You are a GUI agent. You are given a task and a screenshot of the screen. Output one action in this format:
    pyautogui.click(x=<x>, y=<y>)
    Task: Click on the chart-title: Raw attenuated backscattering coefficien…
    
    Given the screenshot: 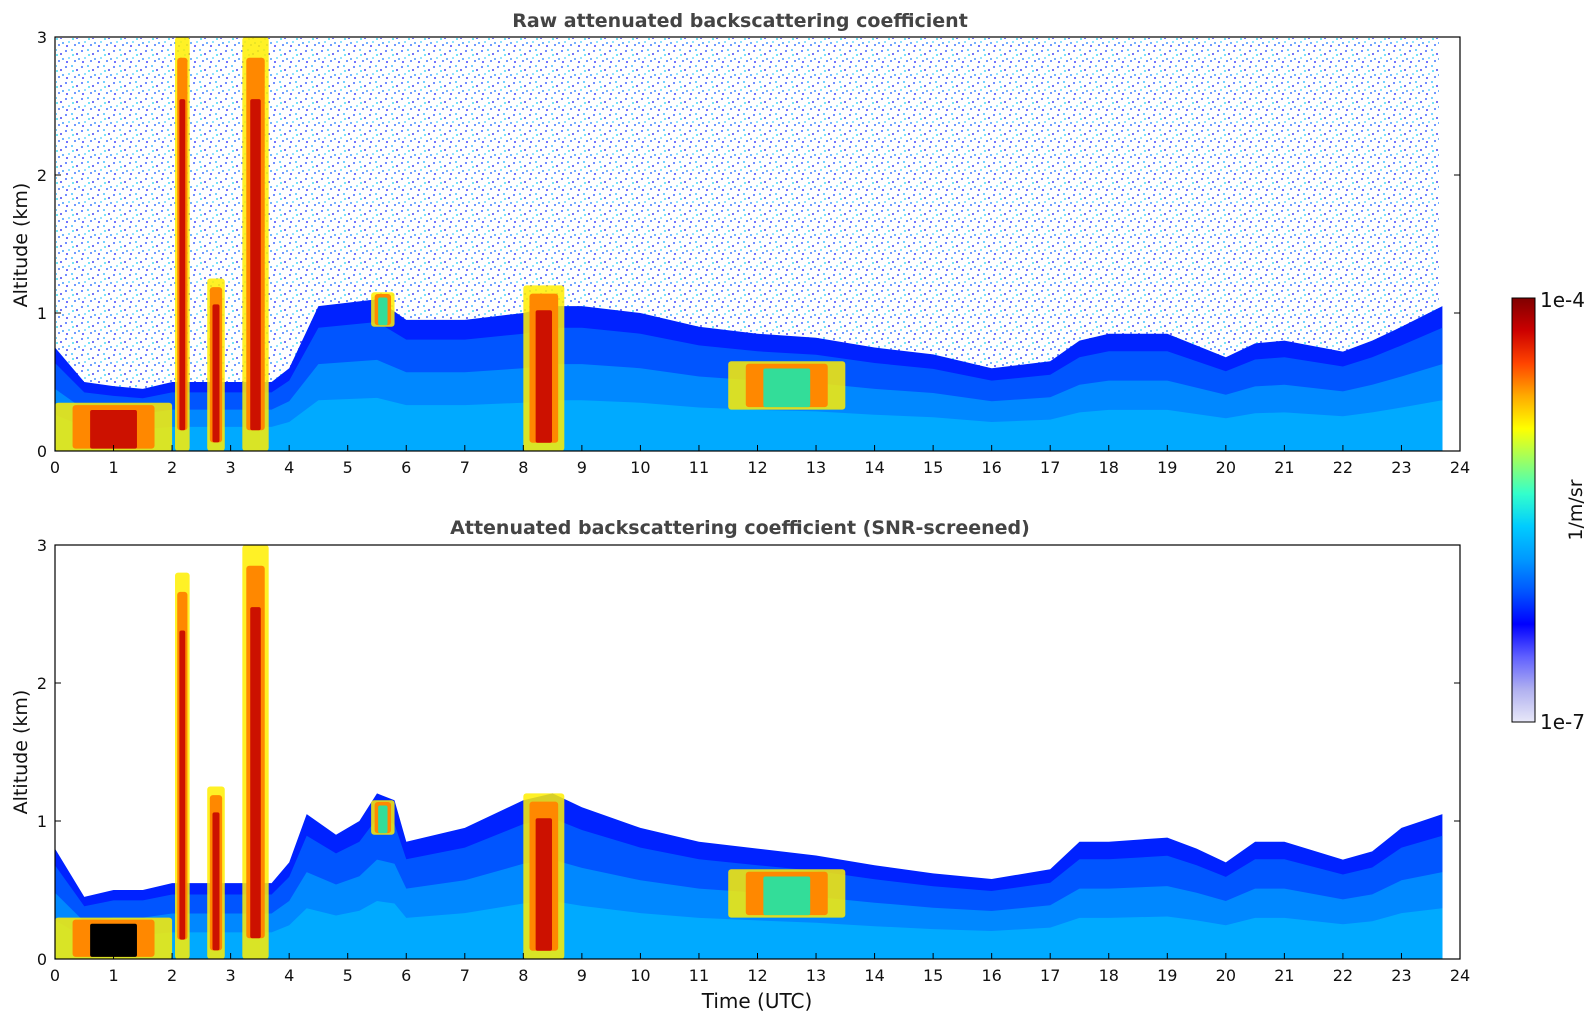 What is the action you would take?
    pyautogui.click(x=740, y=21)
    